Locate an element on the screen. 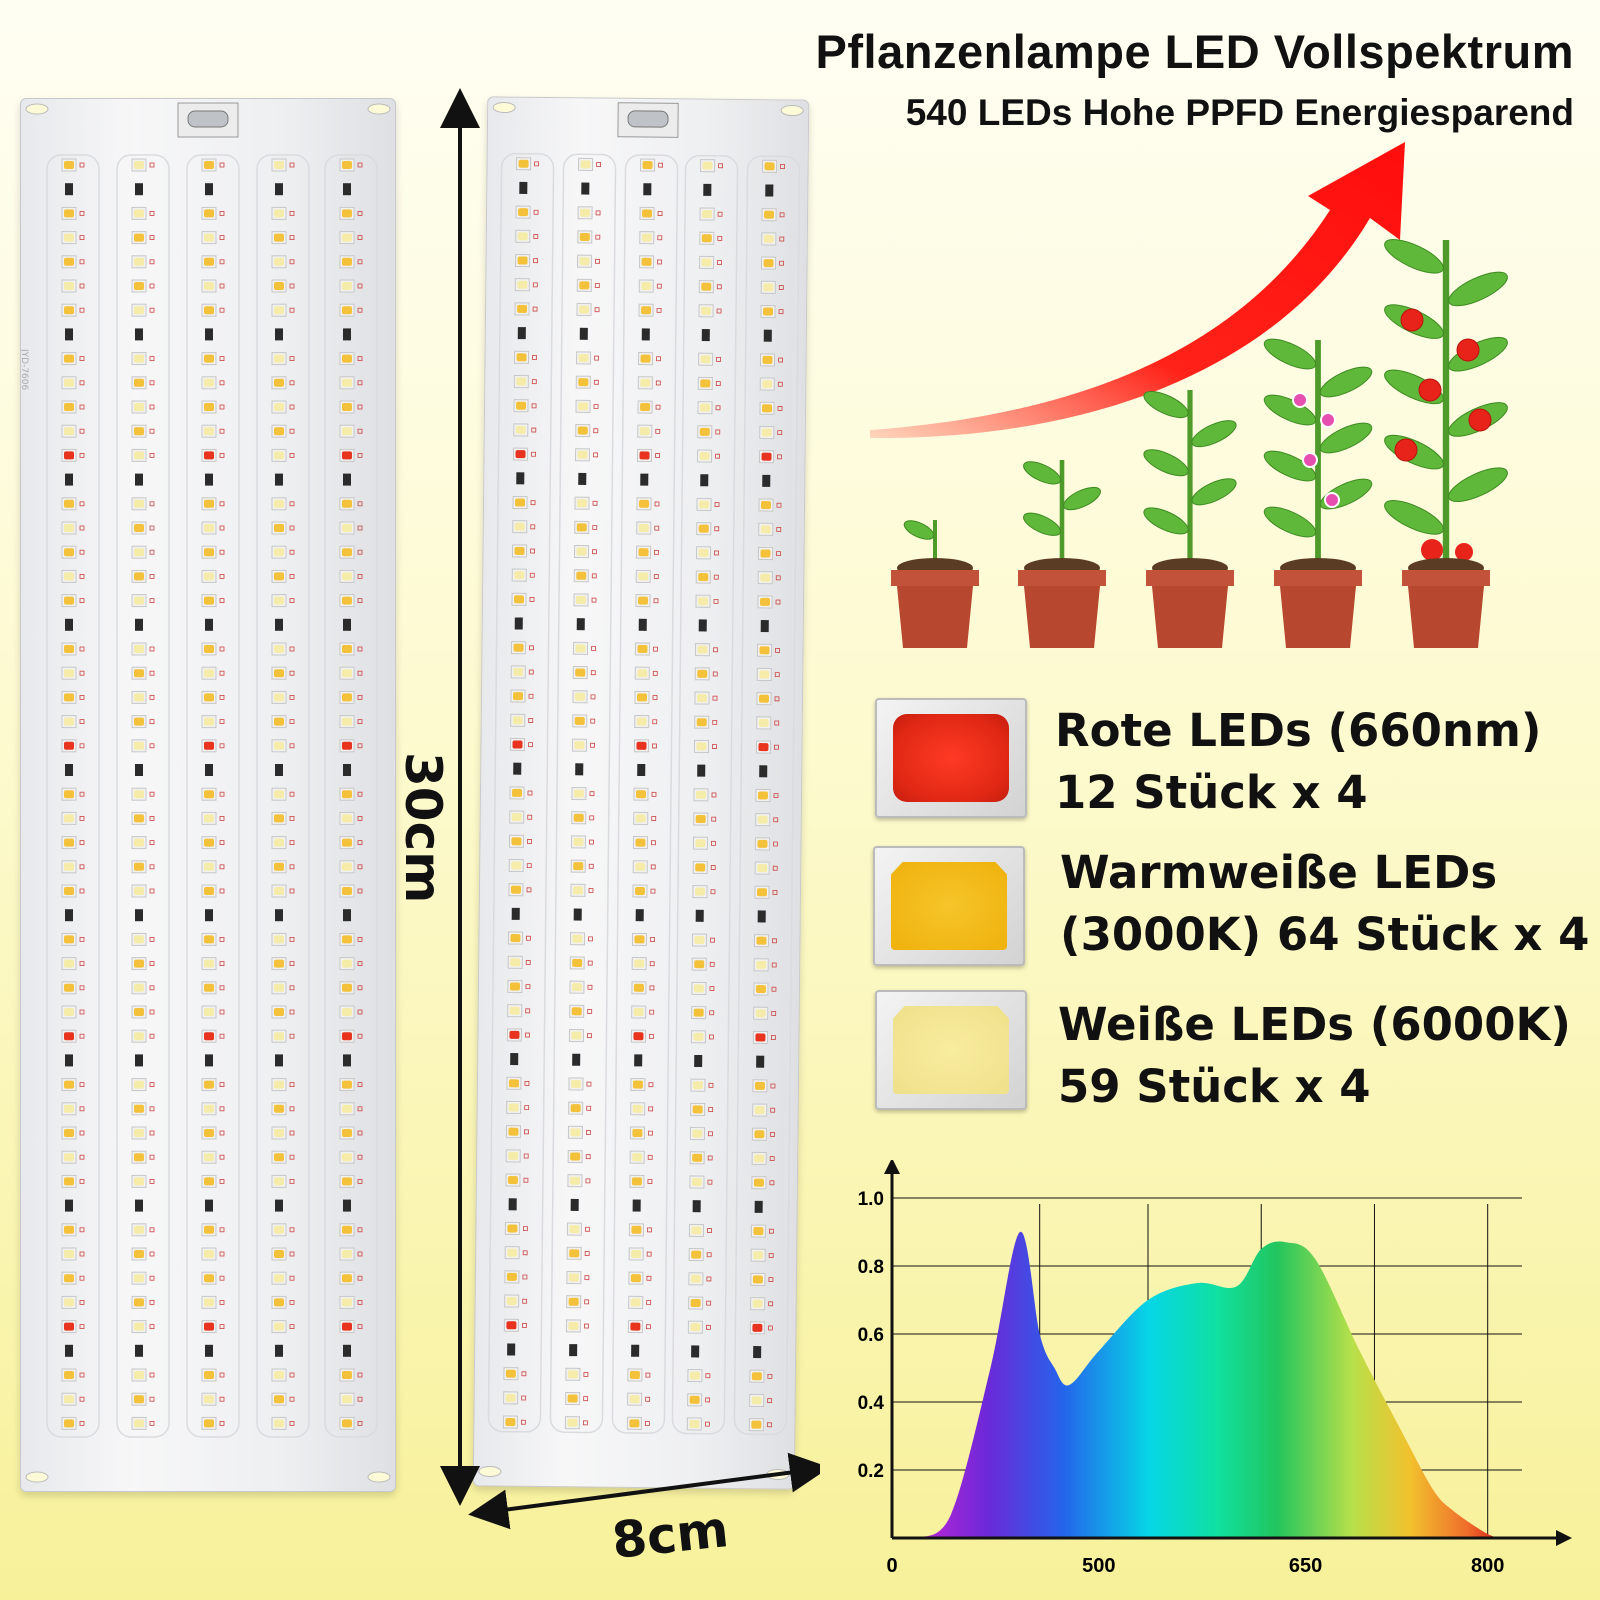 The image size is (1600, 1600). pot-body is located at coordinates (1318, 617).